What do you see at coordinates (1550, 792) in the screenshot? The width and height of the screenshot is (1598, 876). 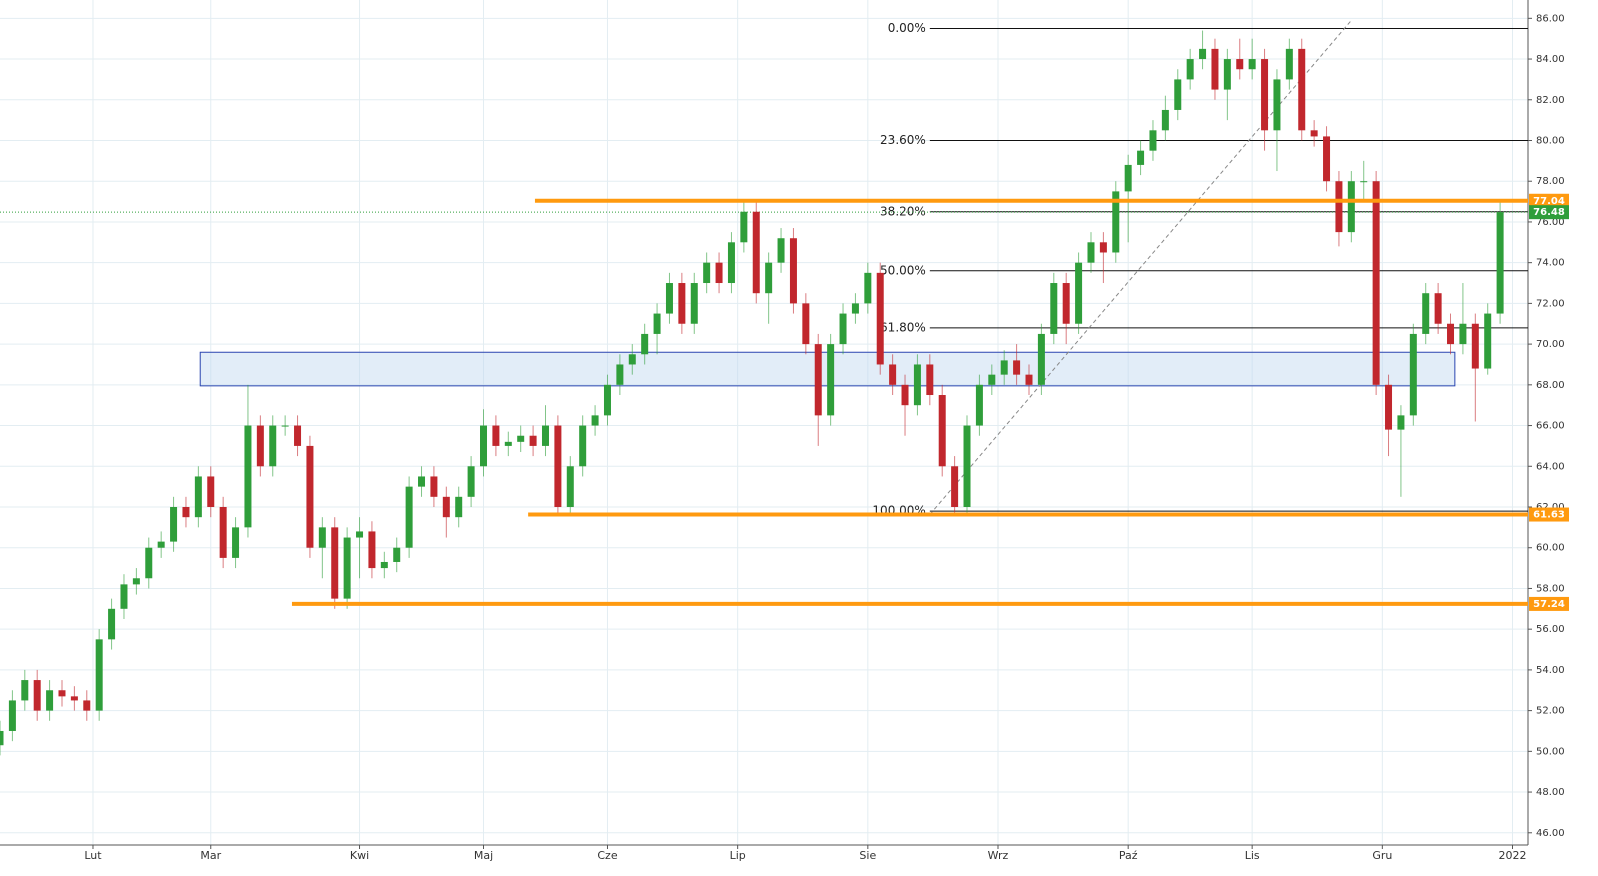 I see `y-tick-label: 48.00` at bounding box center [1550, 792].